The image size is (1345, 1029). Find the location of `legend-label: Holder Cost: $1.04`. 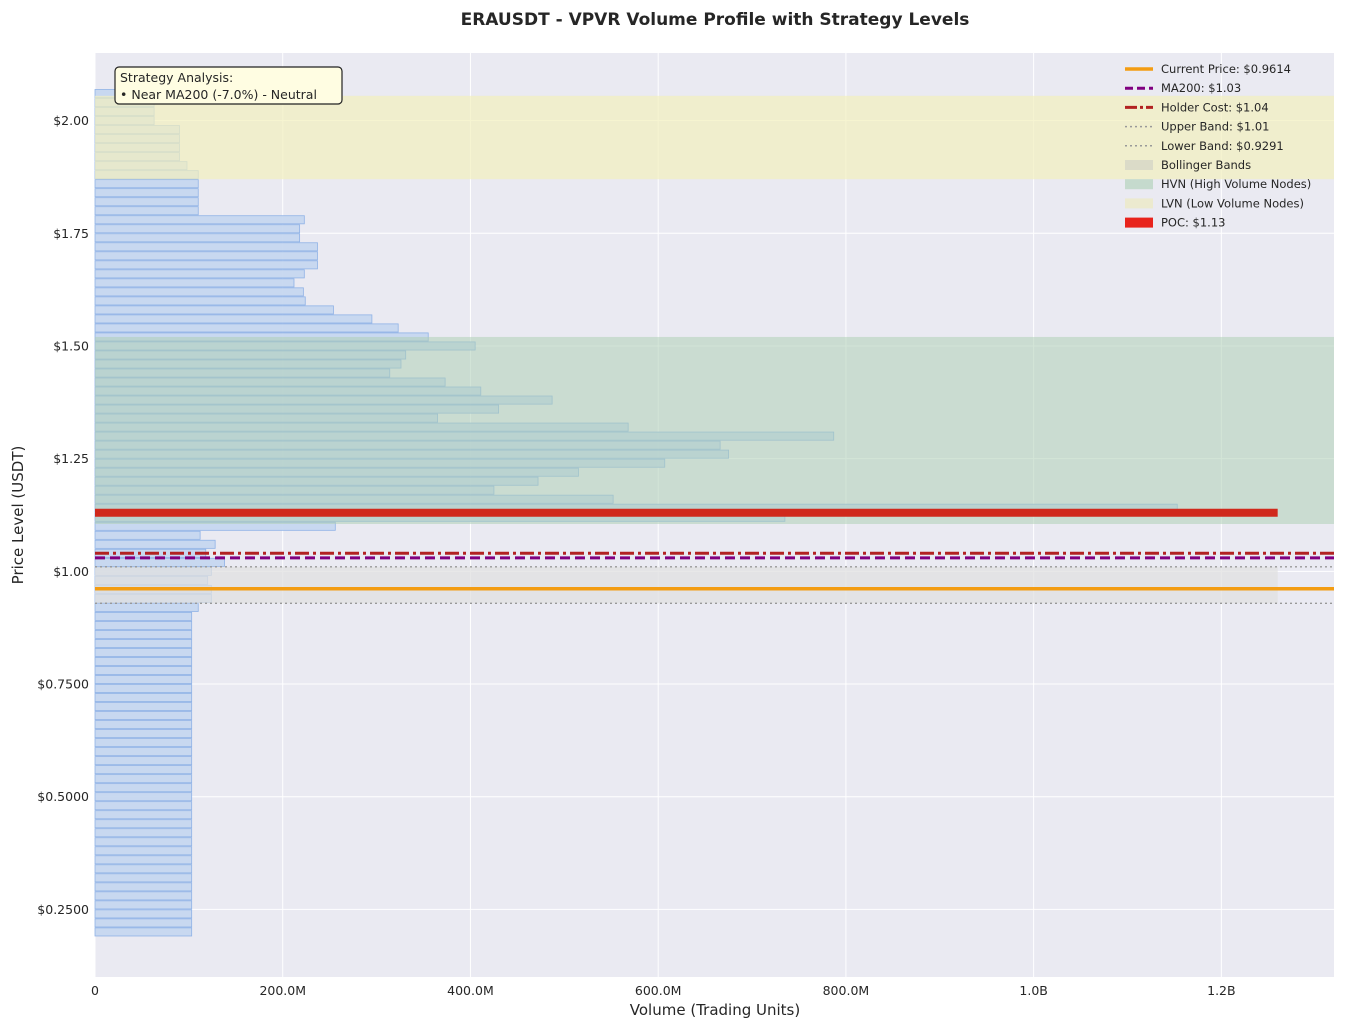

legend-label: Holder Cost: $1.04 is located at coordinates (1215, 107).